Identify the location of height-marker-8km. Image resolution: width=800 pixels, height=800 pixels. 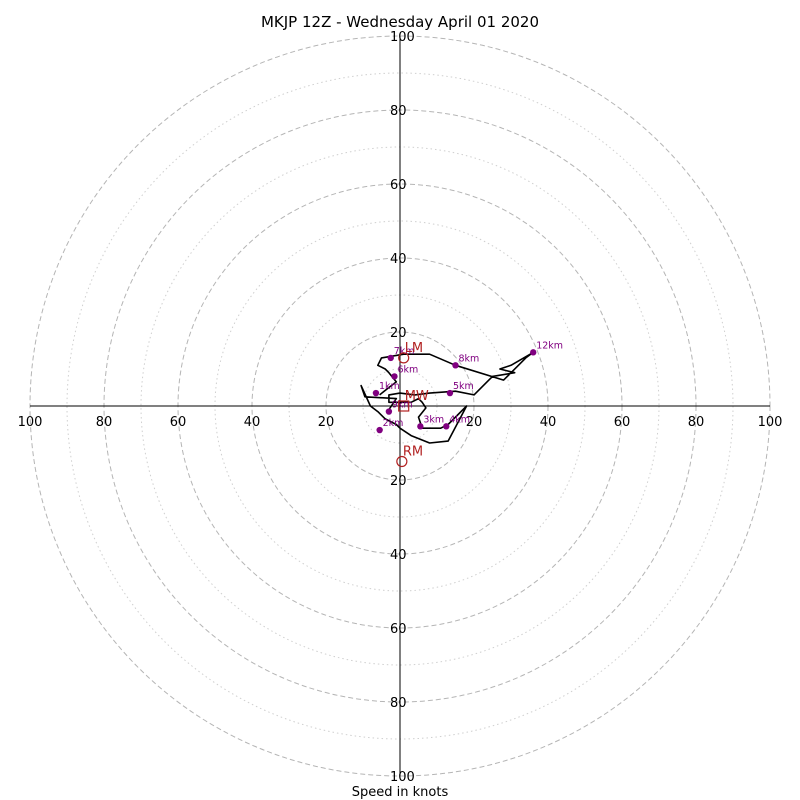
(455, 365).